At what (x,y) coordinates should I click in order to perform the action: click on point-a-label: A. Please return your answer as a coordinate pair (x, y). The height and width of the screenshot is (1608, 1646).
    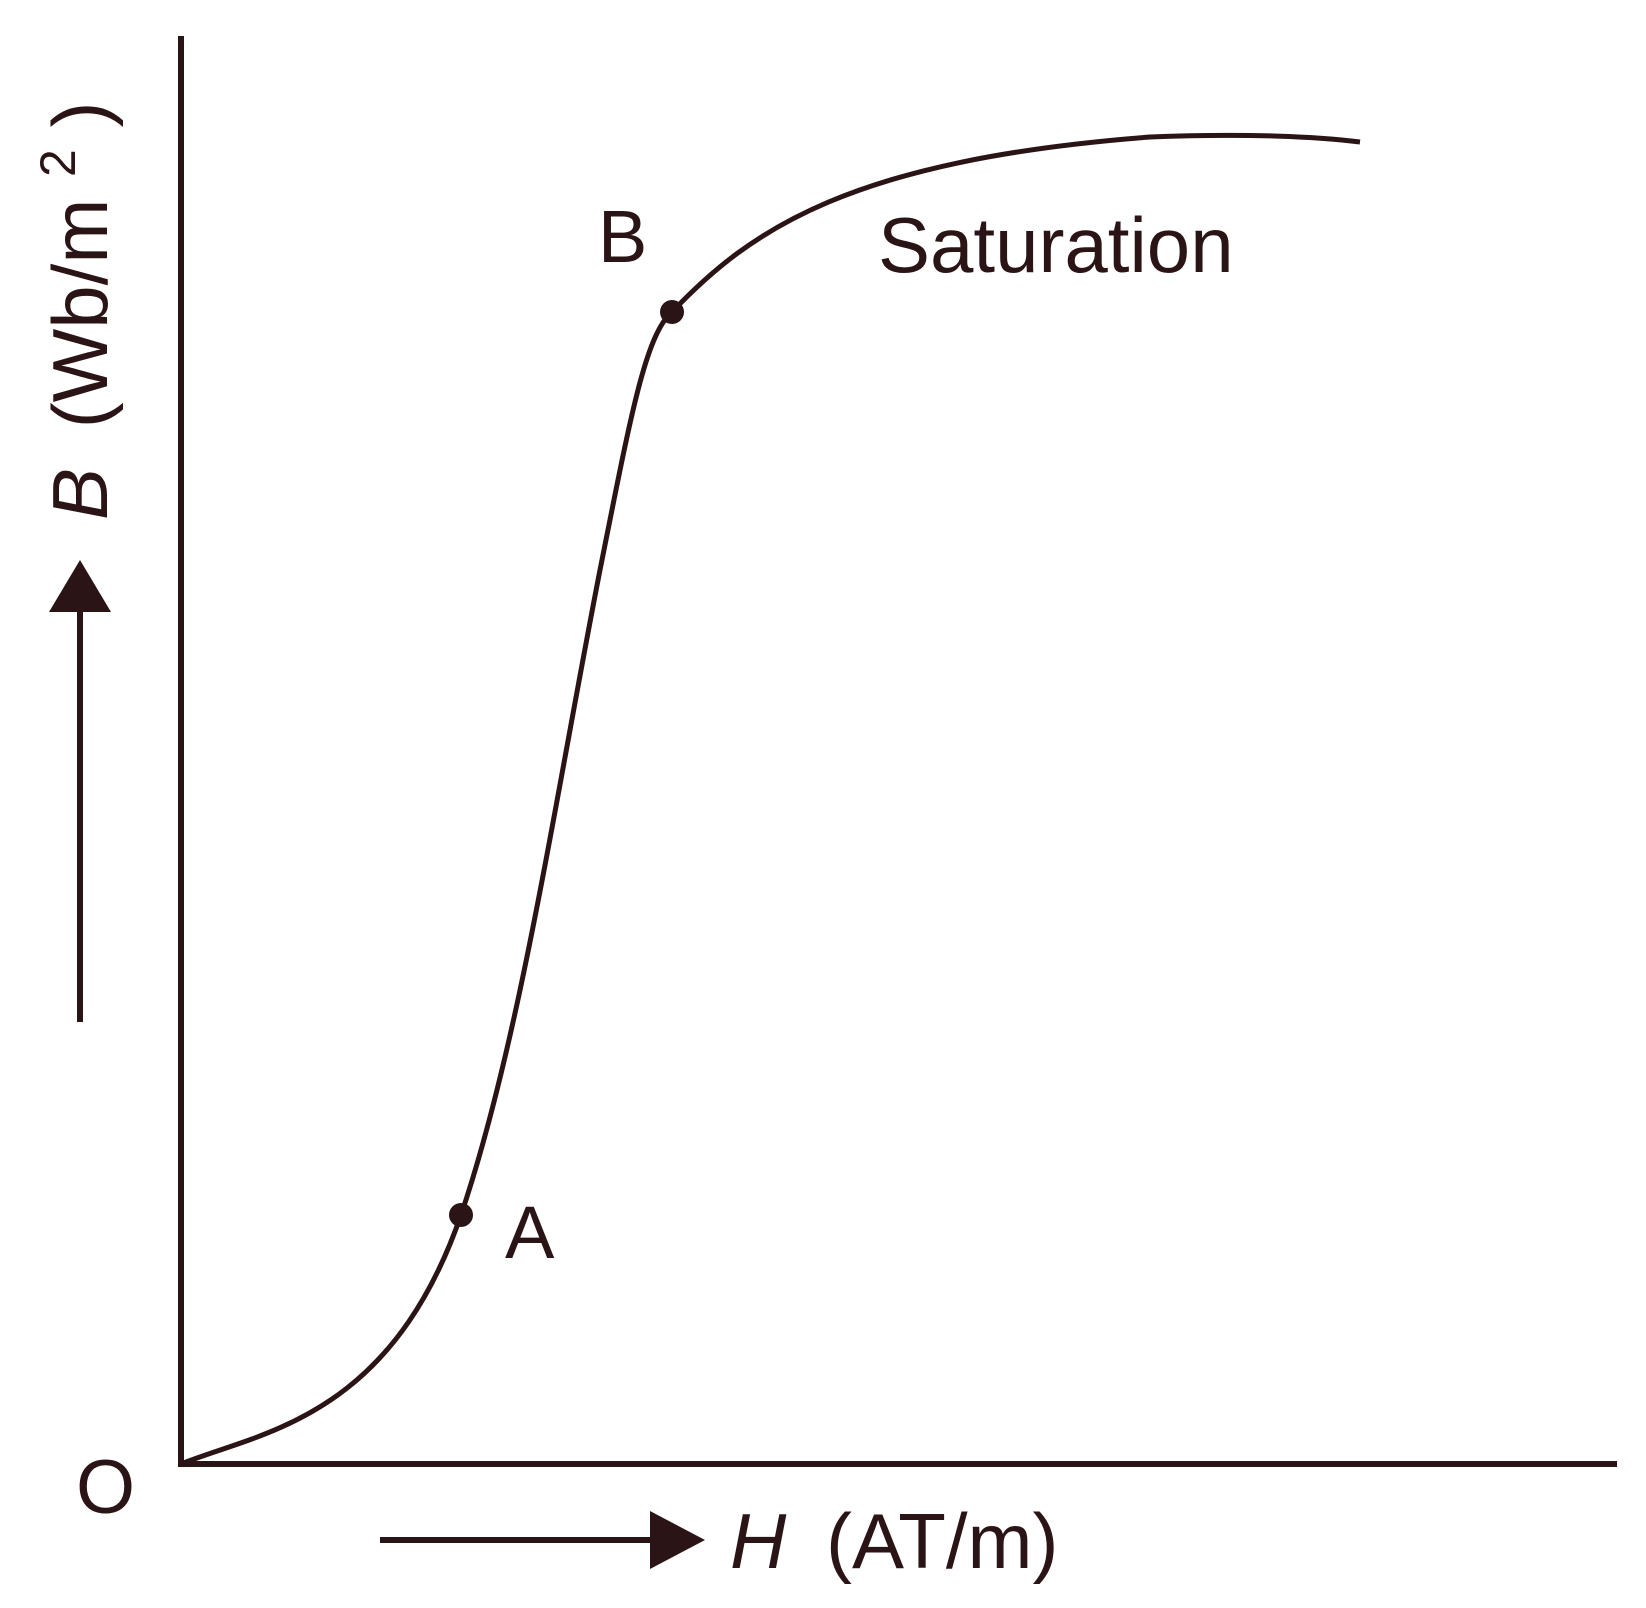
    Looking at the image, I should click on (530, 1232).